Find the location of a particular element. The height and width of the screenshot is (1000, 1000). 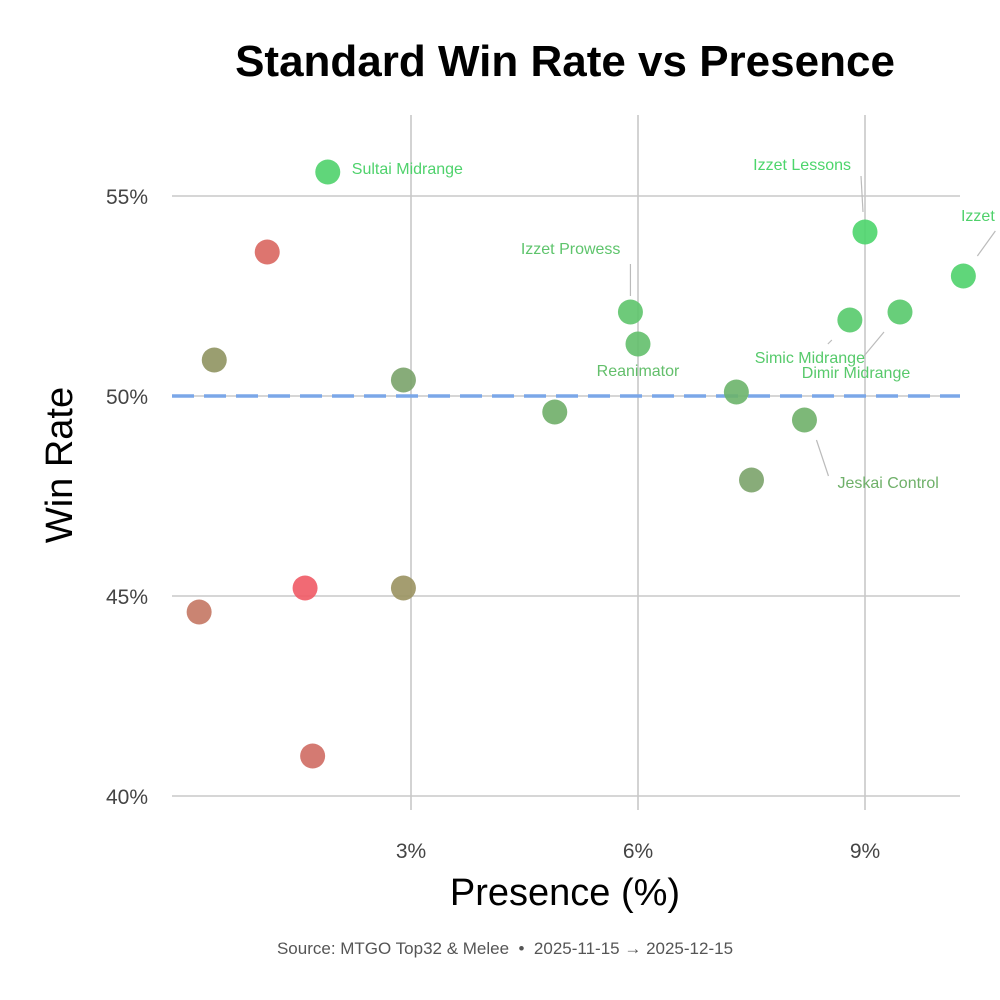

chart-title: Standard Win Rate vs Presence is located at coordinates (565, 61).